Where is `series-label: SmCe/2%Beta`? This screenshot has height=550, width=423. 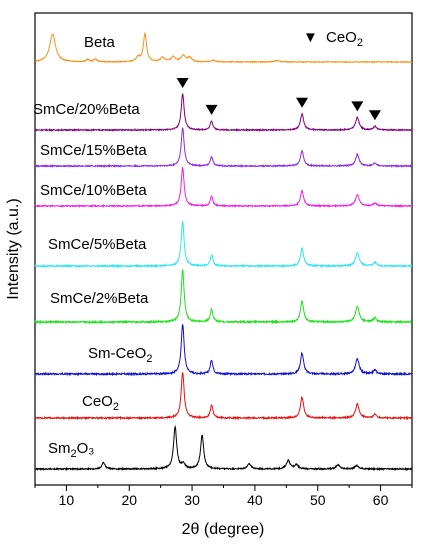 series-label: SmCe/2%Beta is located at coordinates (99, 298).